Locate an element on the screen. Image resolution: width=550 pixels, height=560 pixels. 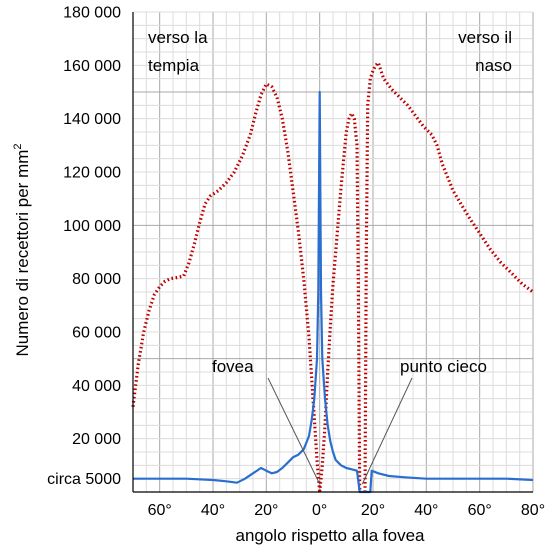
y-tick-label: 40 000 is located at coordinates (96, 386).